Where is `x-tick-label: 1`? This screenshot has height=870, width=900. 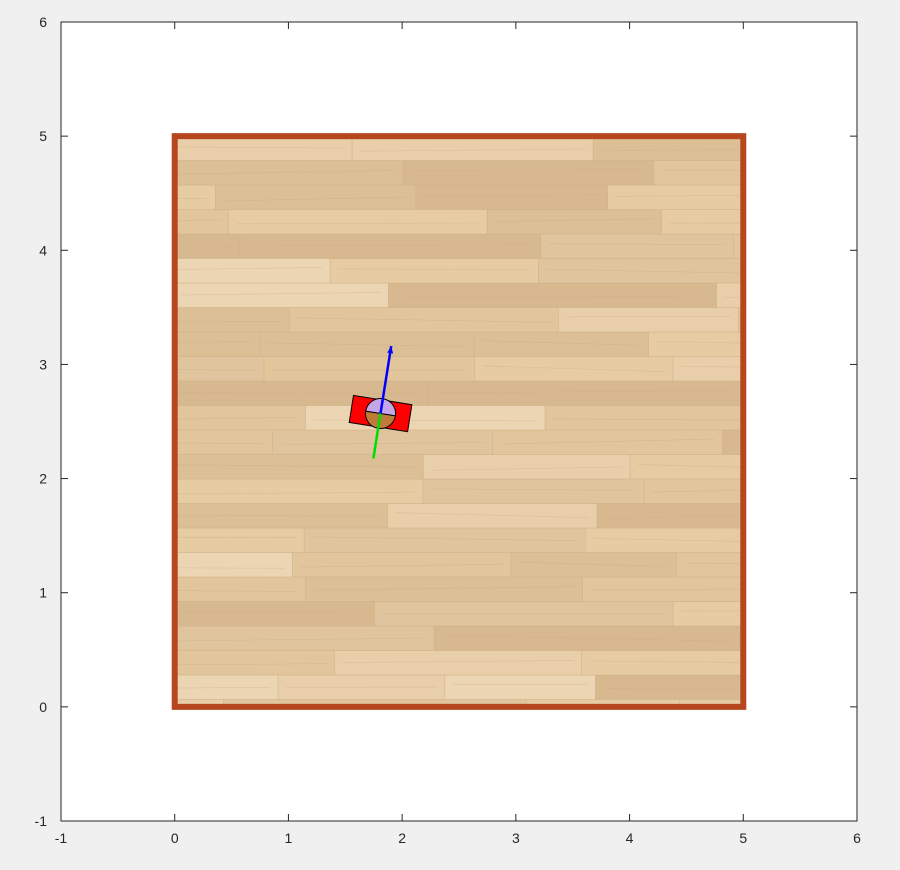
x-tick-label: 1 is located at coordinates (289, 838).